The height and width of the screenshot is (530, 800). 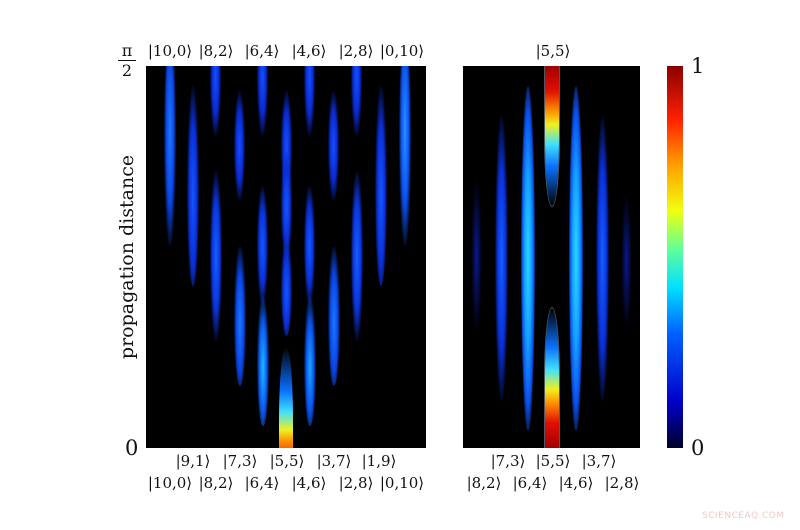 I want to click on p1-bottom-label-row1: |1,9⟩, so click(x=379, y=461).